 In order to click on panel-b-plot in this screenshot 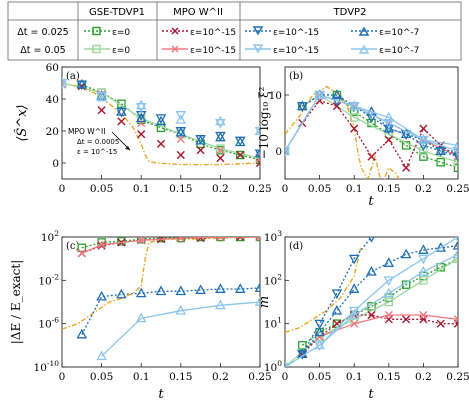, I will do `click(371, 132)`.